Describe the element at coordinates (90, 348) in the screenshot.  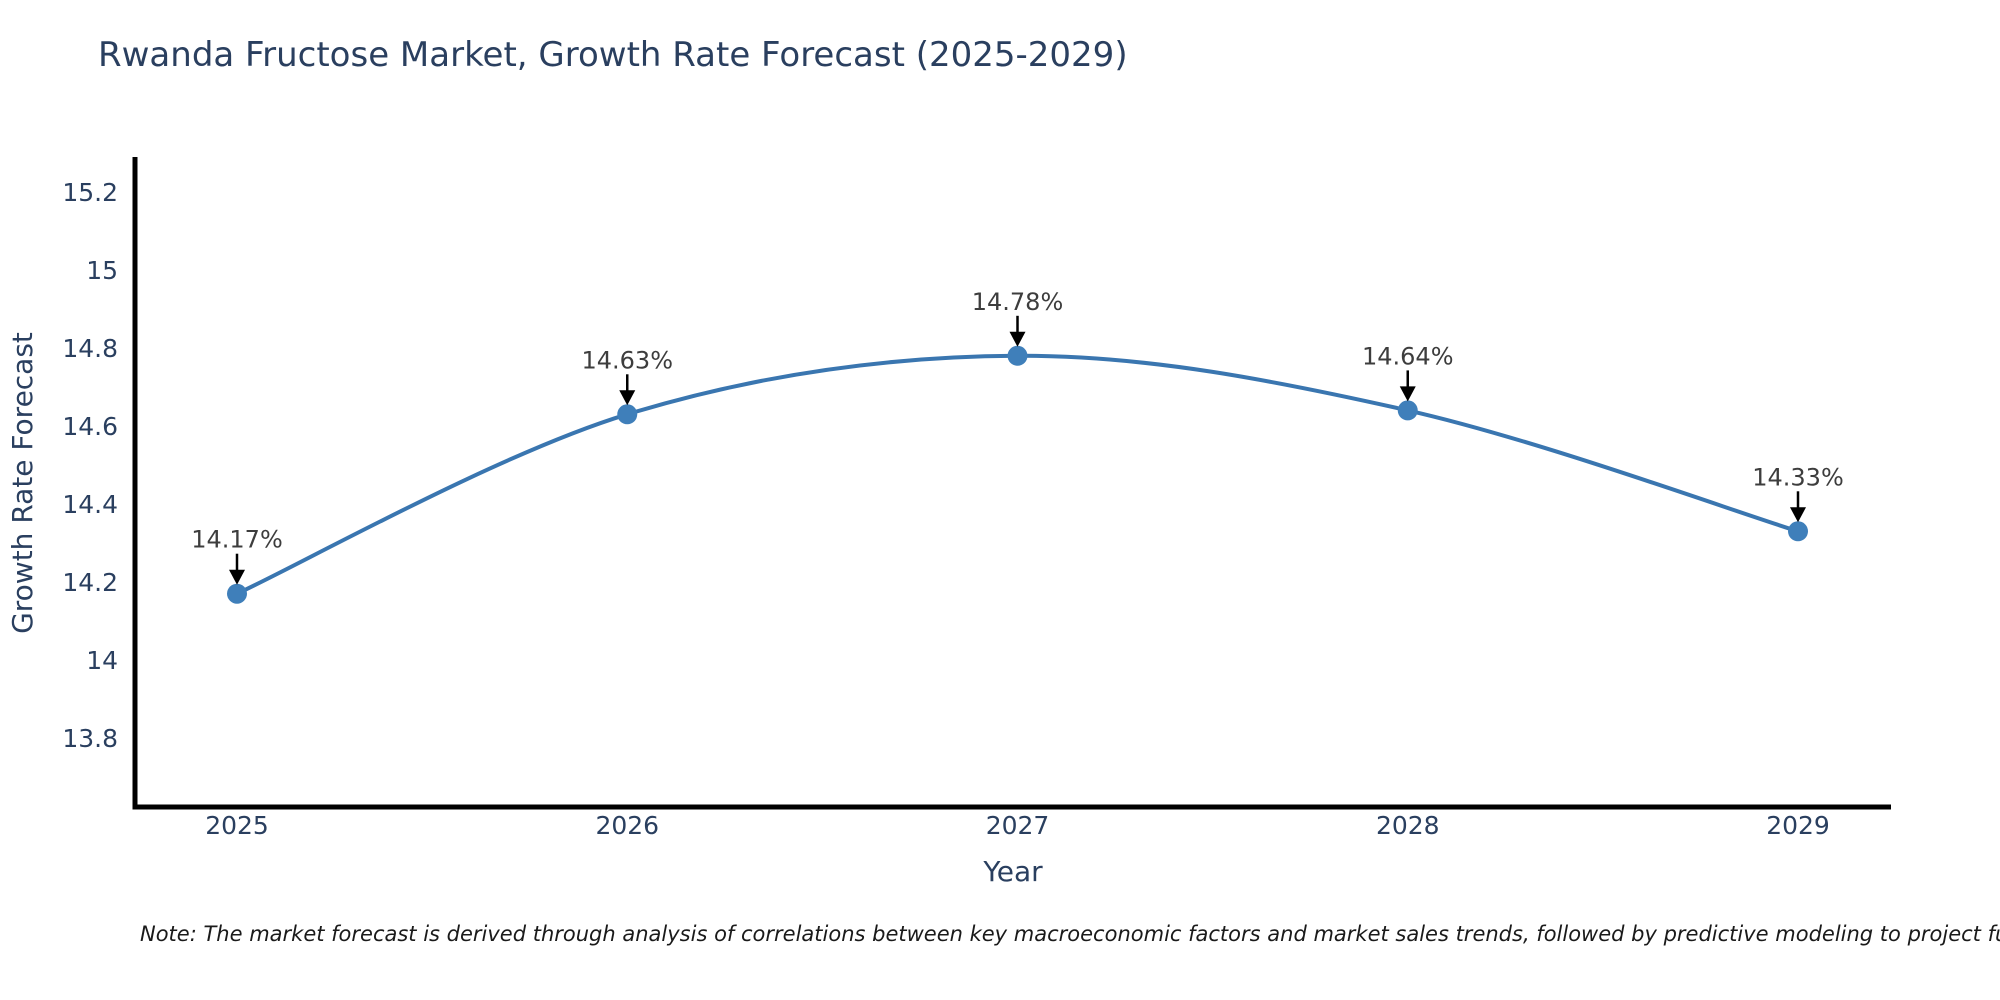
I see `y-tick-label: 14.8` at that location.